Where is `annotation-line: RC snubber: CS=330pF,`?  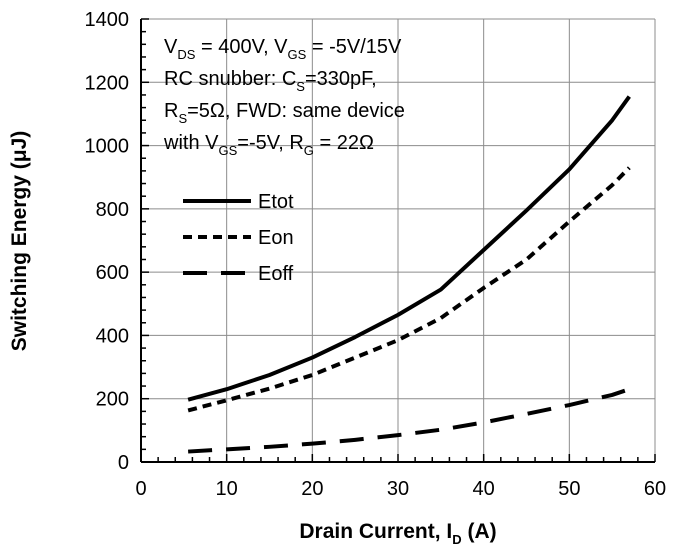 annotation-line: RC snubber: CS=330pF, is located at coordinates (270, 81).